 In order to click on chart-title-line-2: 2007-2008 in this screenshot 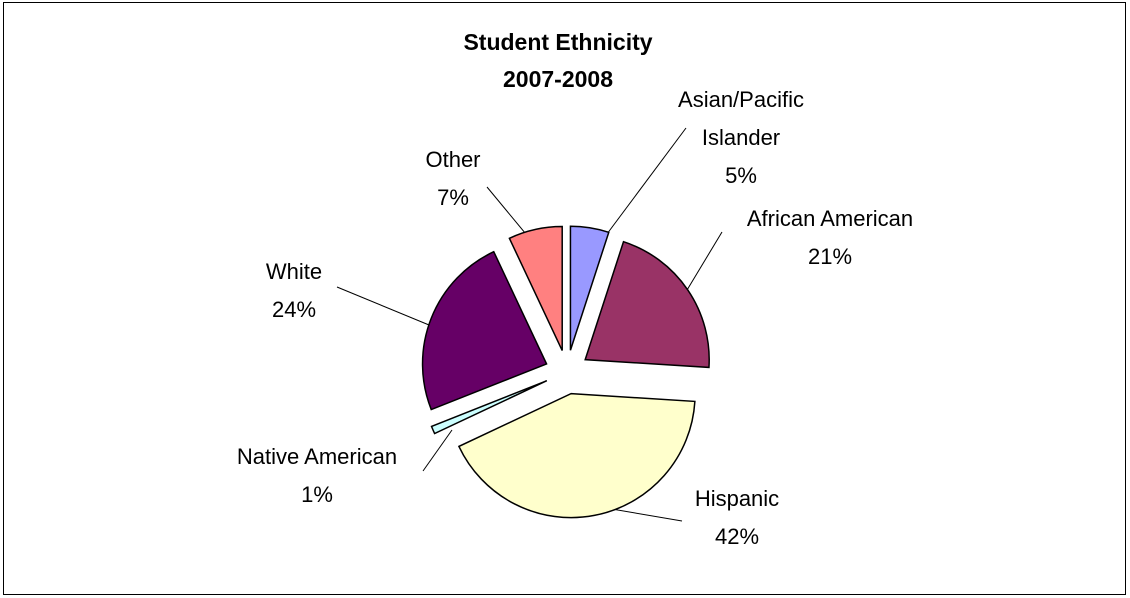, I will do `click(558, 79)`.